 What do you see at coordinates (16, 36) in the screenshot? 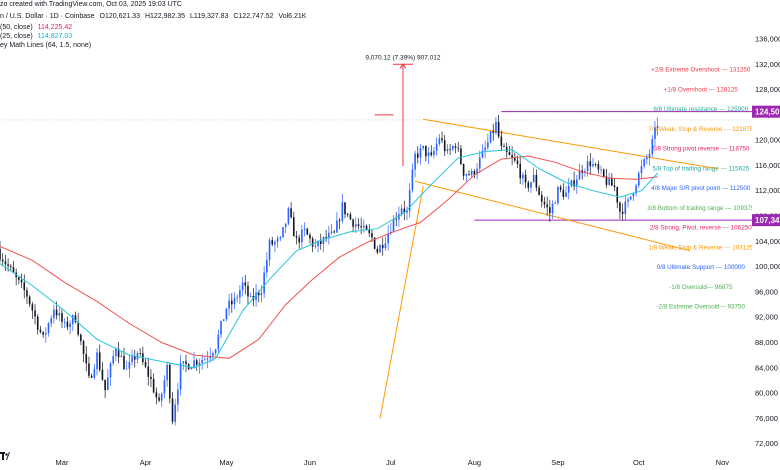
I see `ma25-label: (25, close)` at bounding box center [16, 36].